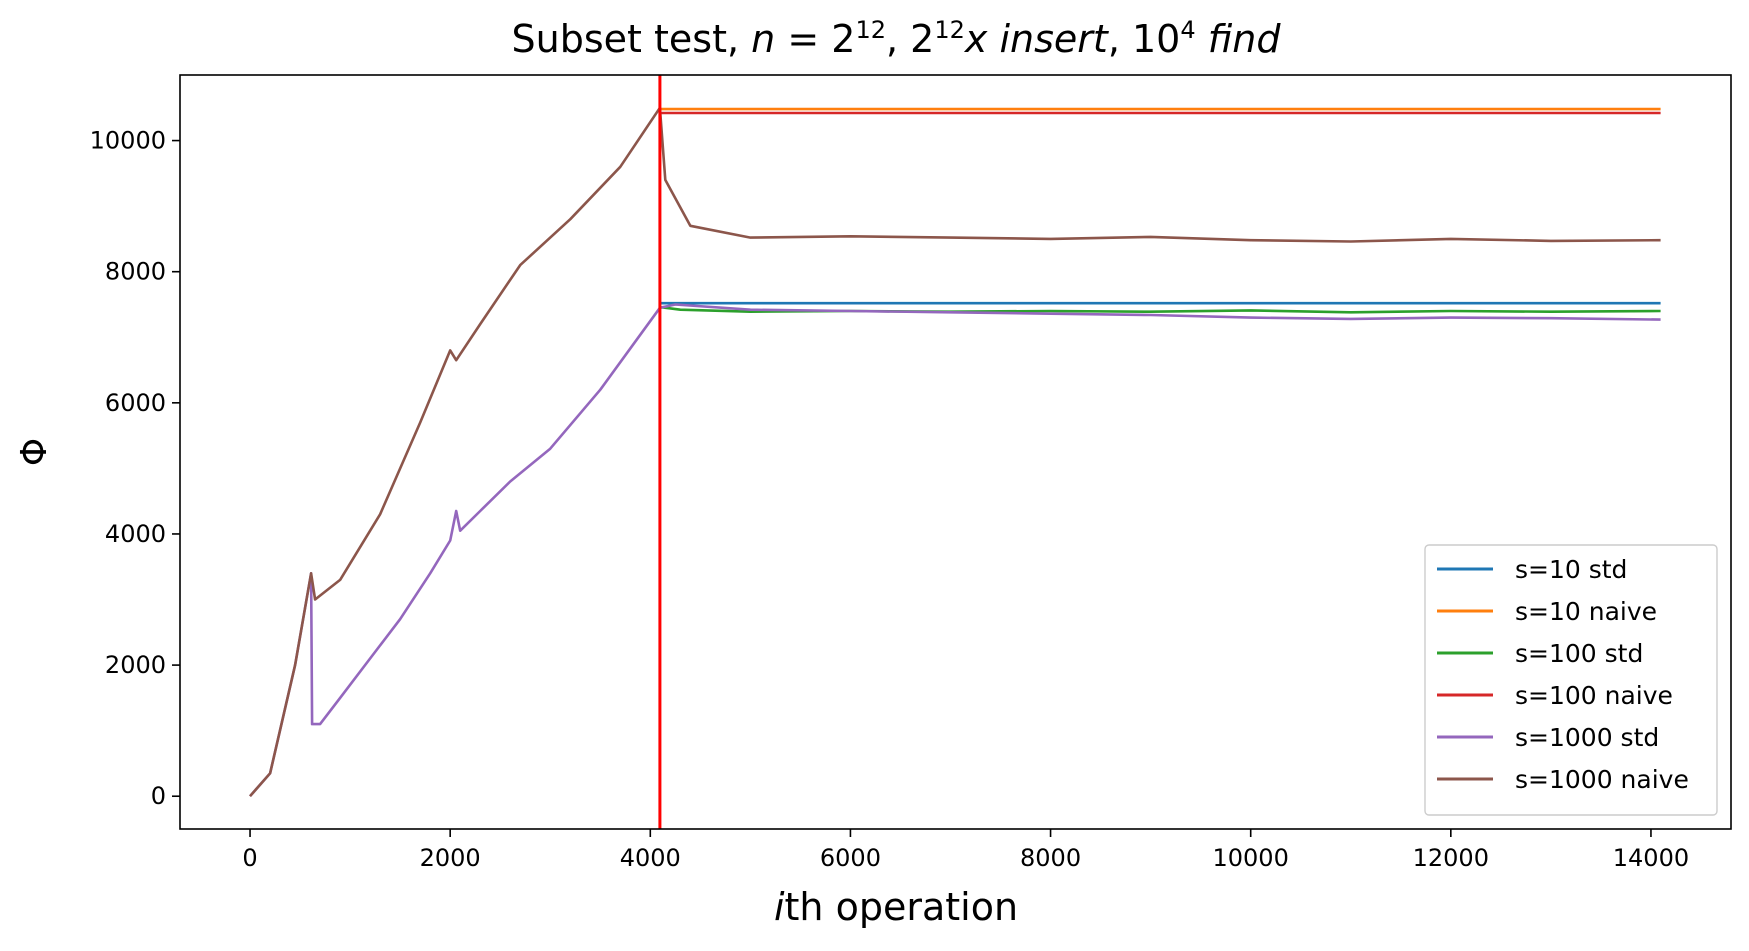 The image size is (1749, 951). What do you see at coordinates (1251, 858) in the screenshot?
I see `x-tick-label: 10000` at bounding box center [1251, 858].